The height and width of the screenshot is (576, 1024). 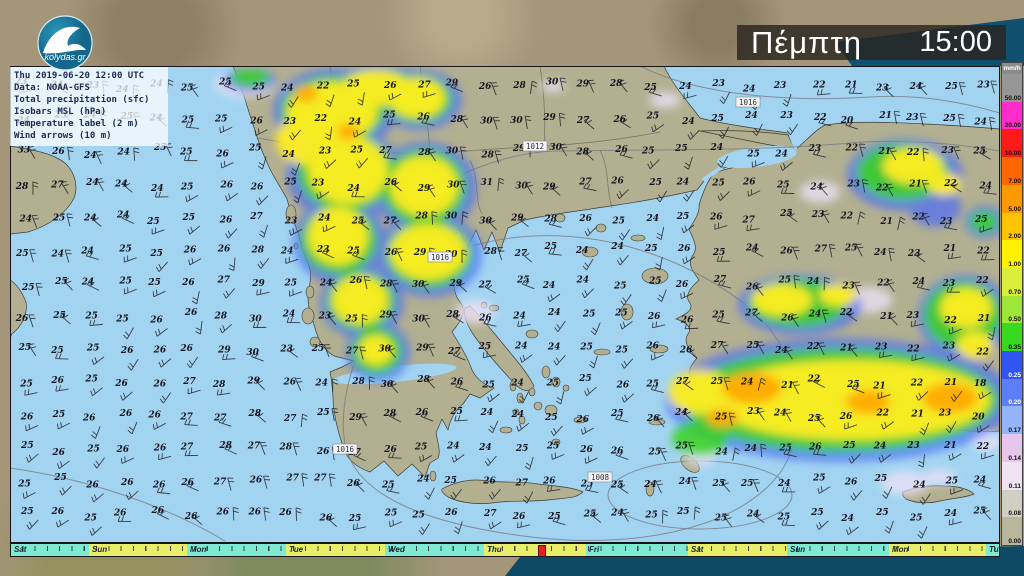 I want to click on timeline-ticks, so click(x=505, y=548).